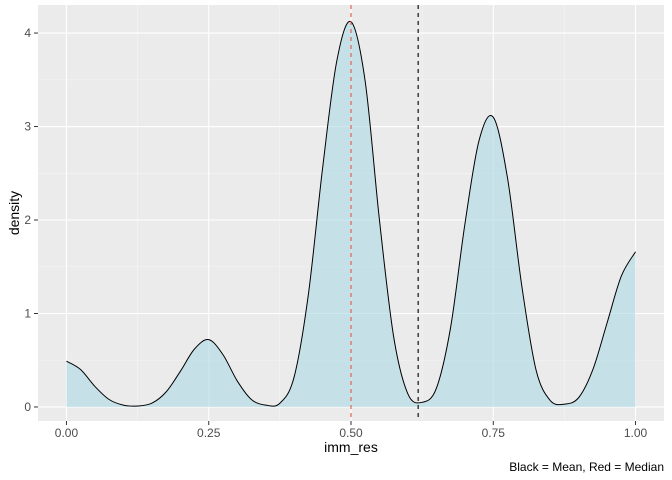 This screenshot has width=672, height=480. I want to click on x-tick-label: 0.25, so click(209, 433).